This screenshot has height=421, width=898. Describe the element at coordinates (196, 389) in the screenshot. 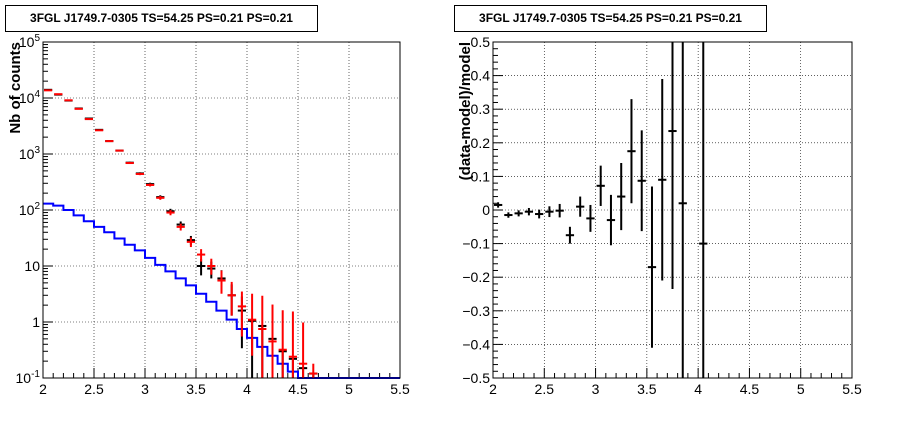

I see `x-tick-label-left: 3.5` at that location.